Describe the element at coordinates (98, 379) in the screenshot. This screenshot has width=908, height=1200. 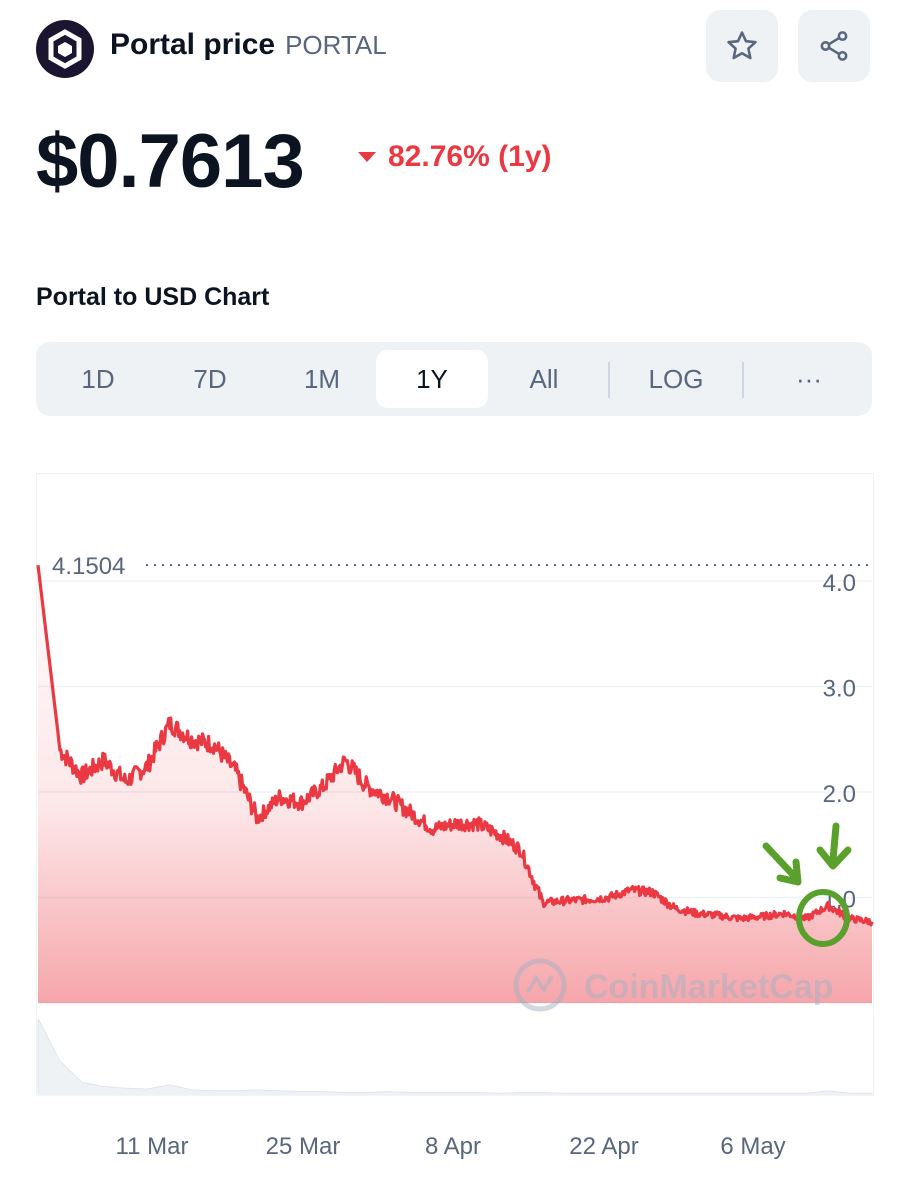
I see `range-tab-1d: 1D` at that location.